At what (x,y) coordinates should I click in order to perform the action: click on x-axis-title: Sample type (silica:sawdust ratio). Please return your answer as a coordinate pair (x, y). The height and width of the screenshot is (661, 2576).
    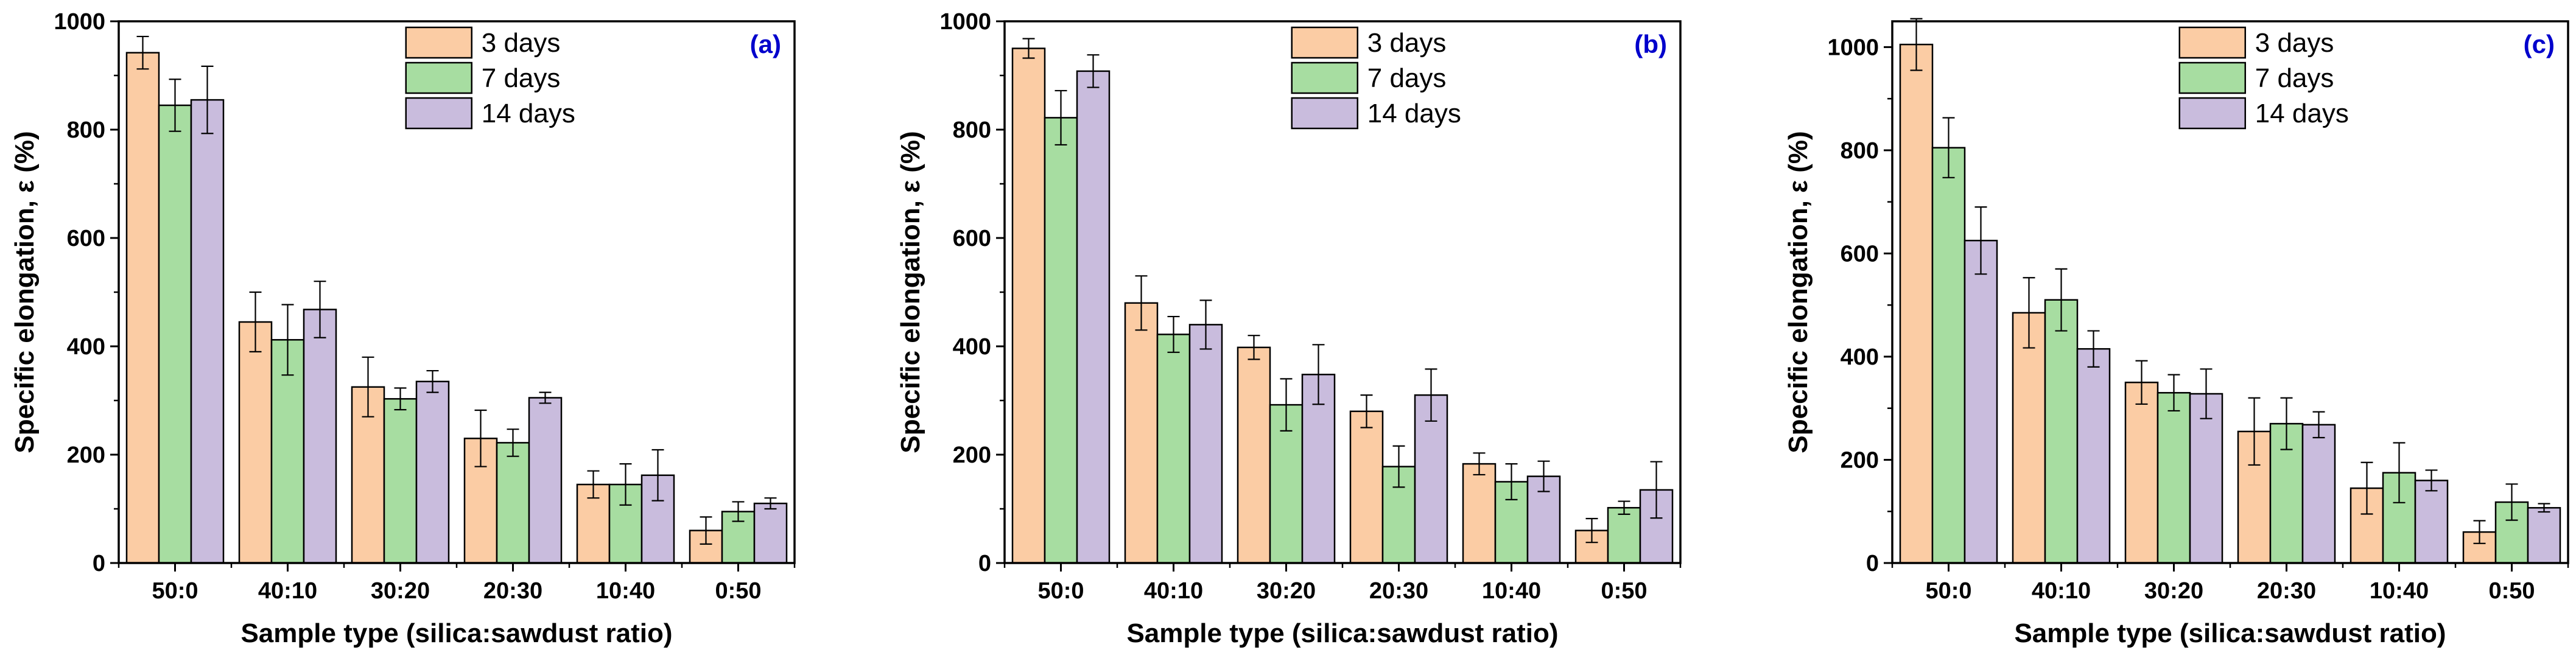
    Looking at the image, I should click on (2230, 633).